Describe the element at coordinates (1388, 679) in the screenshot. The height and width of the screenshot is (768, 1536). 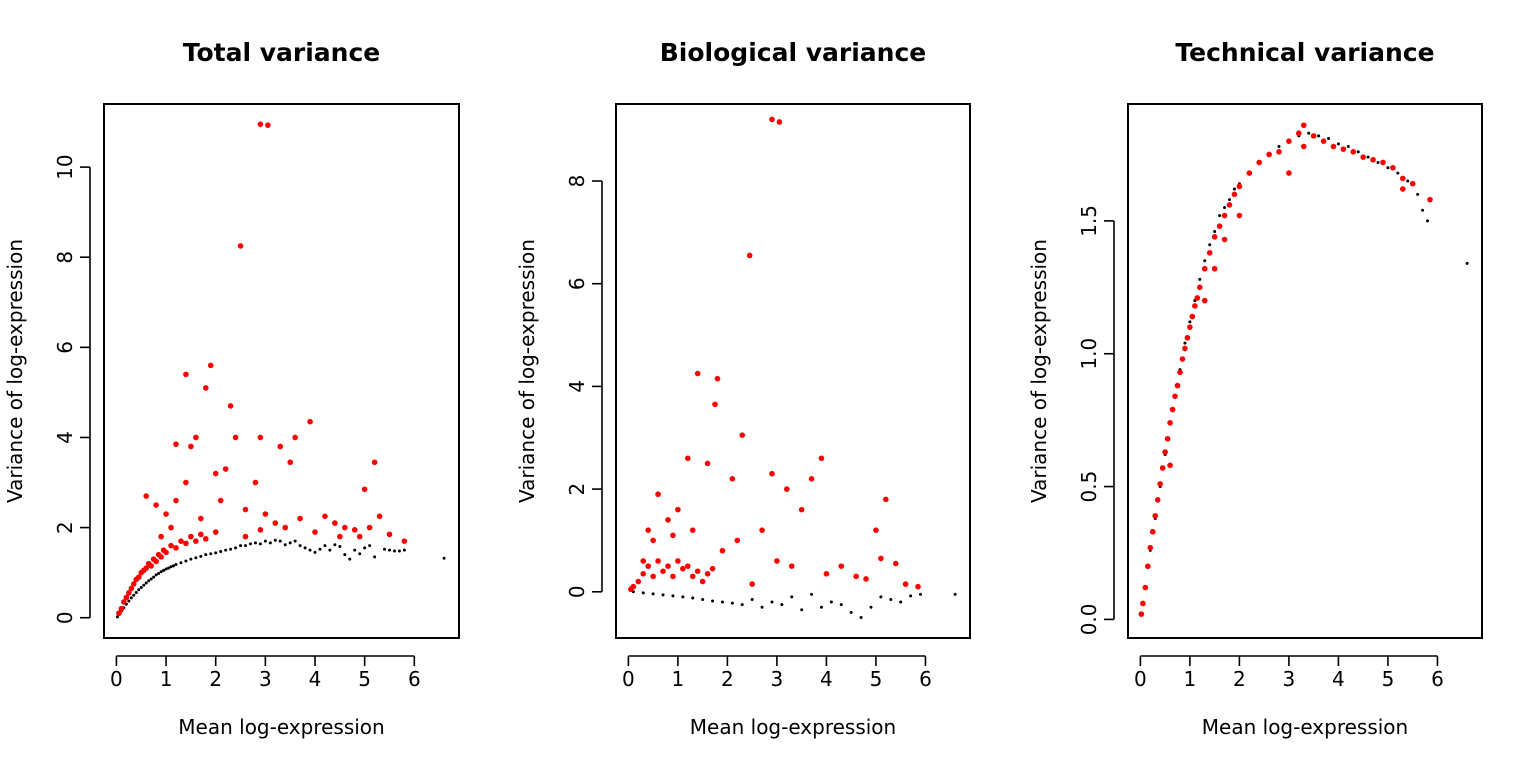
I see `x-tick-label: 5` at that location.